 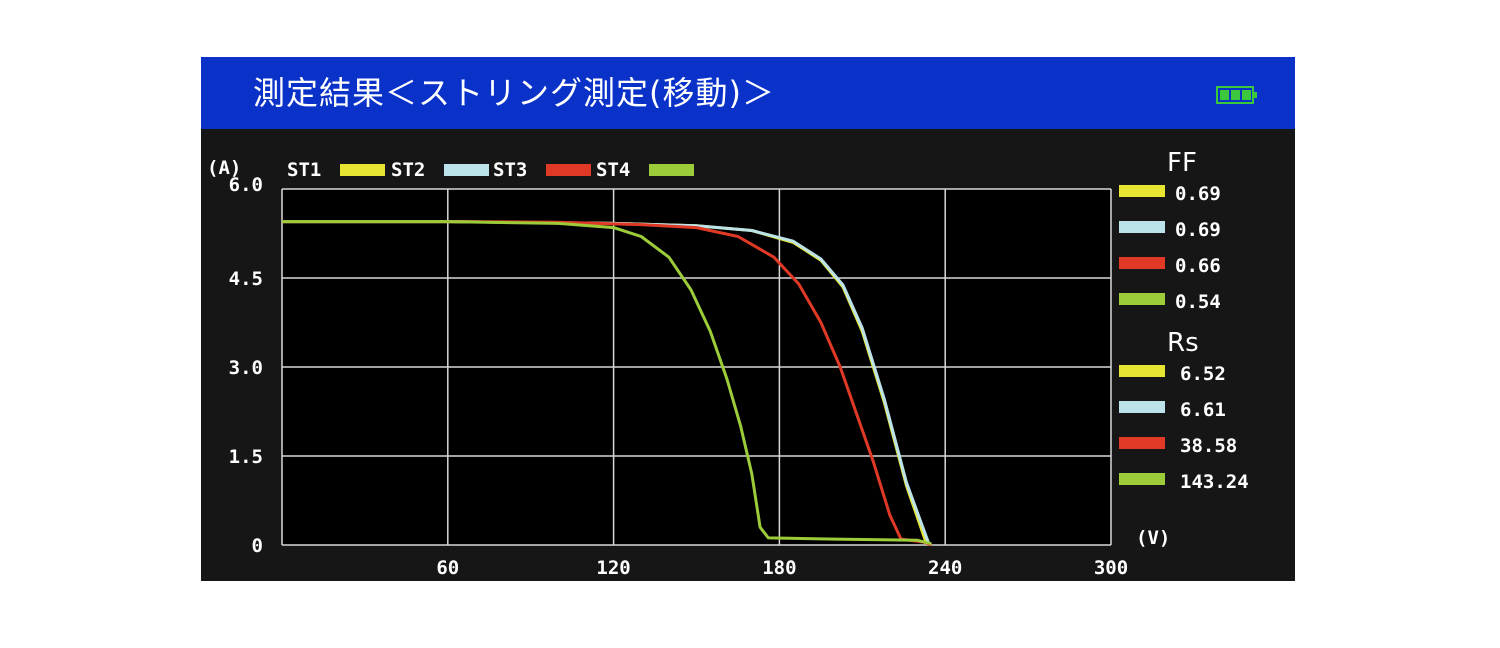 I want to click on legend-label: ST1, so click(x=304, y=170).